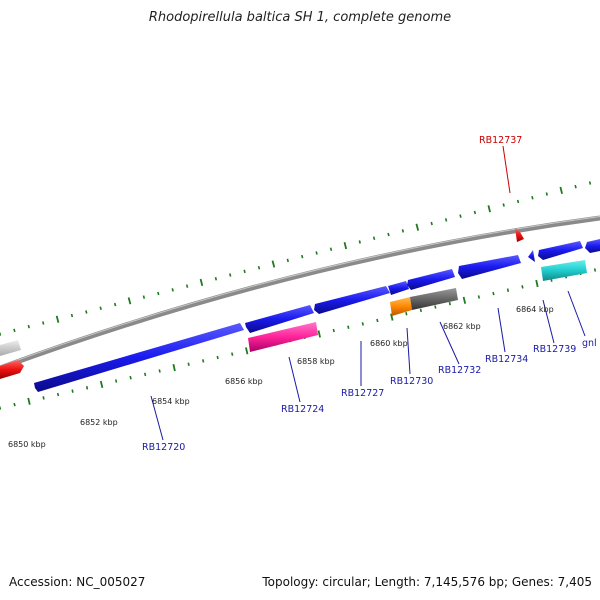 Image resolution: width=600 pixels, height=600 pixels. I want to click on feature-cds-i, so click(592, 246).